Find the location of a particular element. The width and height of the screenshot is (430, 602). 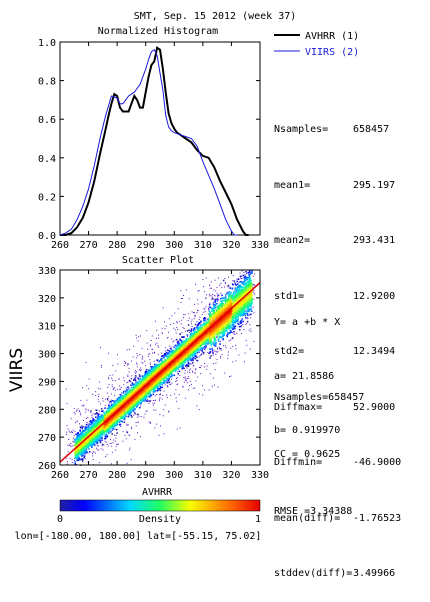

figure-title: SMT, Sep. 15 2012 (week 37) is located at coordinates (215, 16).